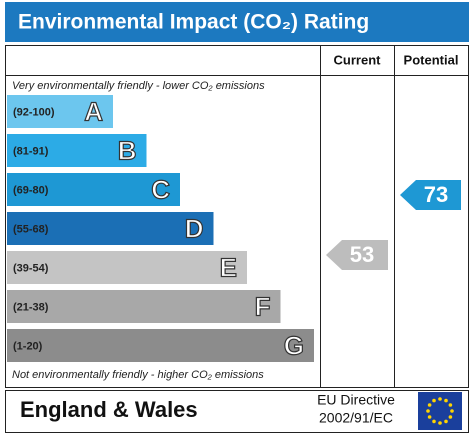  Describe the element at coordinates (34, 112) in the screenshot. I see `band-range: (92-100)` at that location.